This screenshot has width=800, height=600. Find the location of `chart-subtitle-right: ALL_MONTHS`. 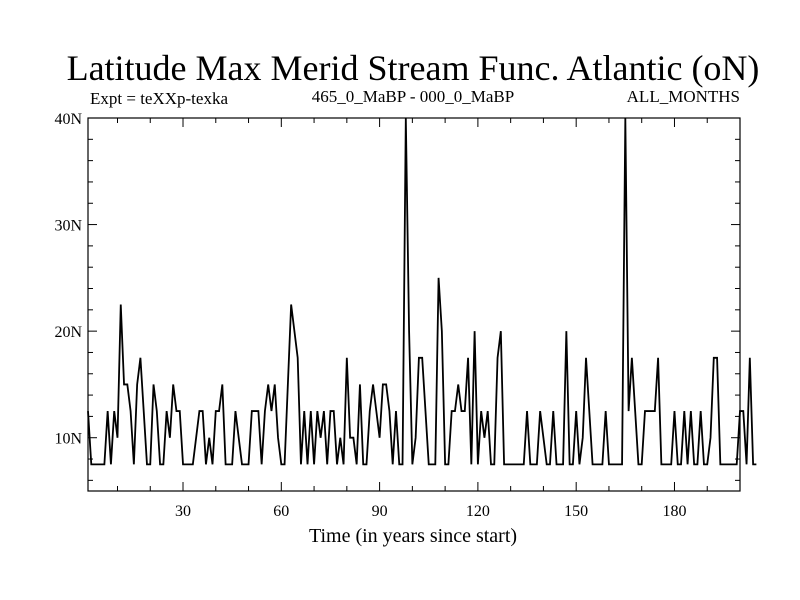

chart-subtitle-right: ALL_MONTHS is located at coordinates (683, 96).